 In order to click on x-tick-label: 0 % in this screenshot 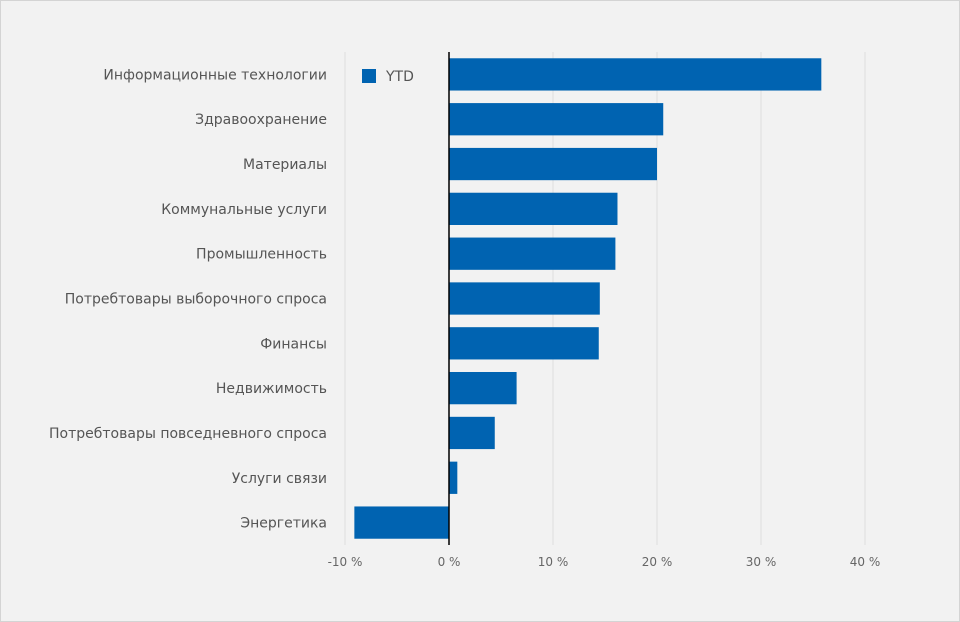, I will do `click(449, 562)`.